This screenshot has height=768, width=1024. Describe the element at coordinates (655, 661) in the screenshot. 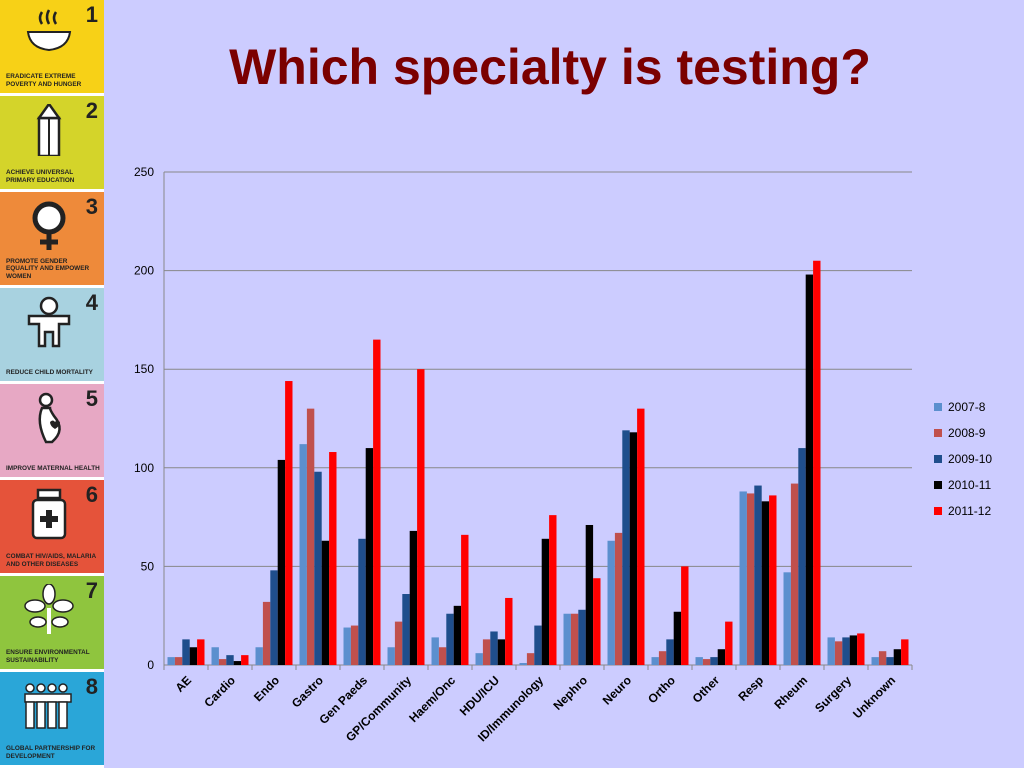

I see `bar-2007-8-Ortho` at that location.